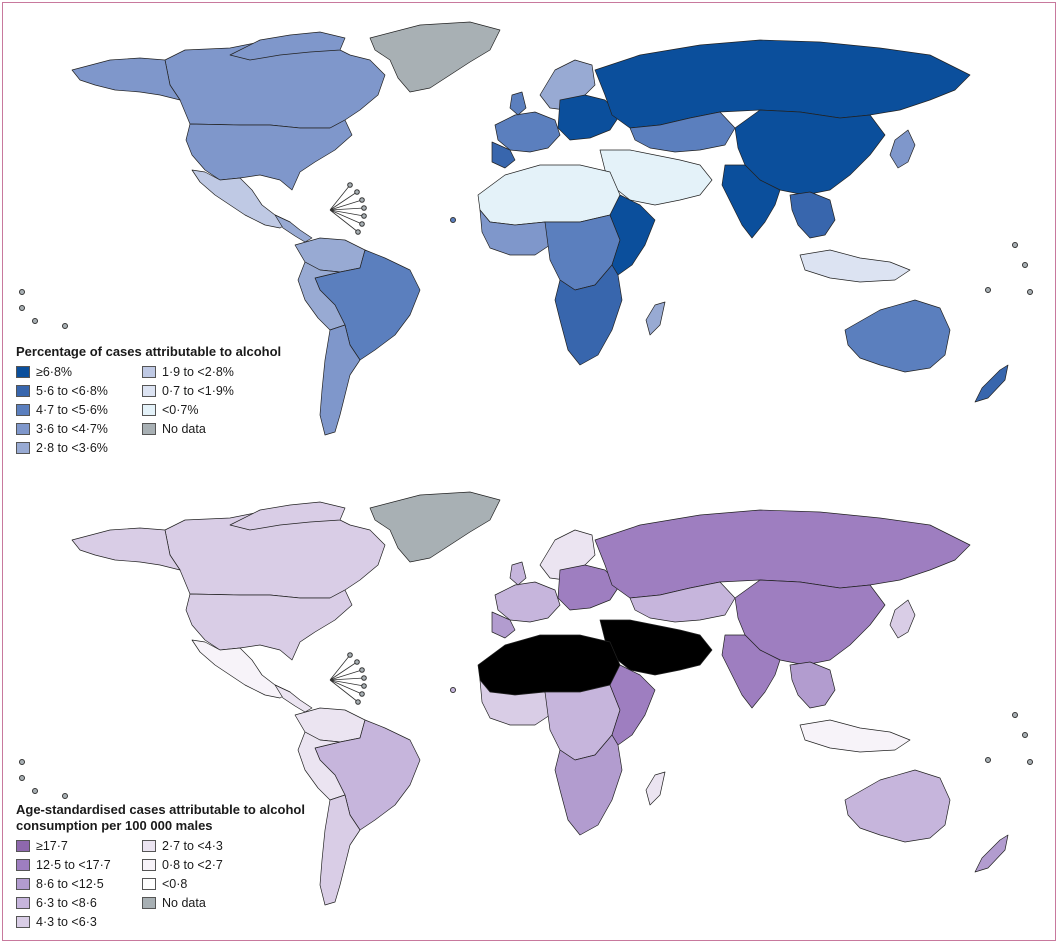  Describe the element at coordinates (812, 215) in the screenshot. I see `region-southeast-asia` at that location.